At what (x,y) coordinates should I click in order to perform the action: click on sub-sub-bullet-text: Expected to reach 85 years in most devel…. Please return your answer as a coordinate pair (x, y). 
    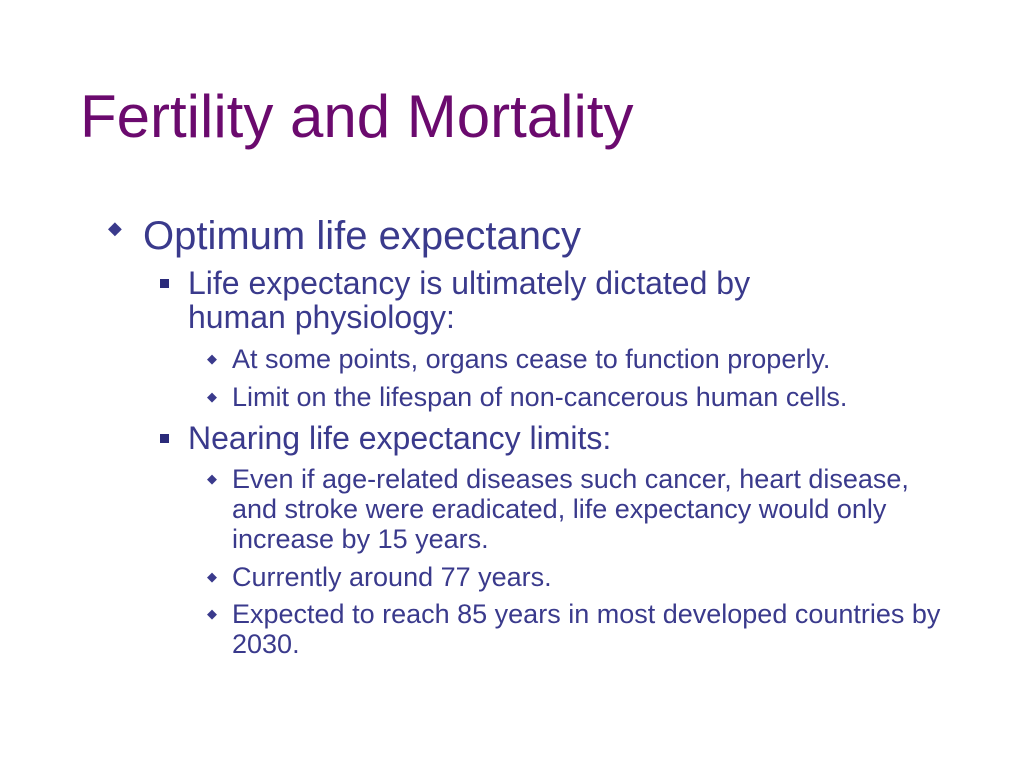
    Looking at the image, I should click on (586, 629).